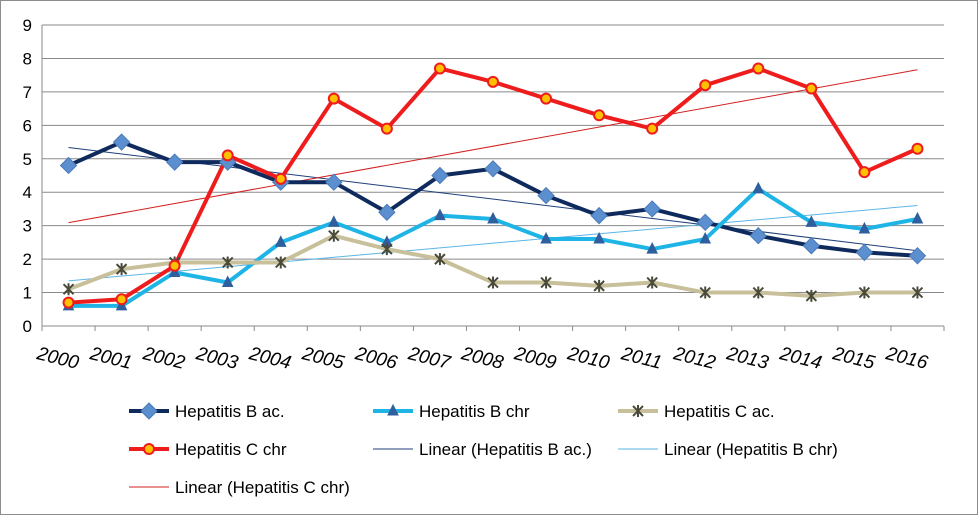 Image resolution: width=978 pixels, height=516 pixels. Describe the element at coordinates (534, 358) in the screenshot. I see `x-tick-label: 2009` at that location.